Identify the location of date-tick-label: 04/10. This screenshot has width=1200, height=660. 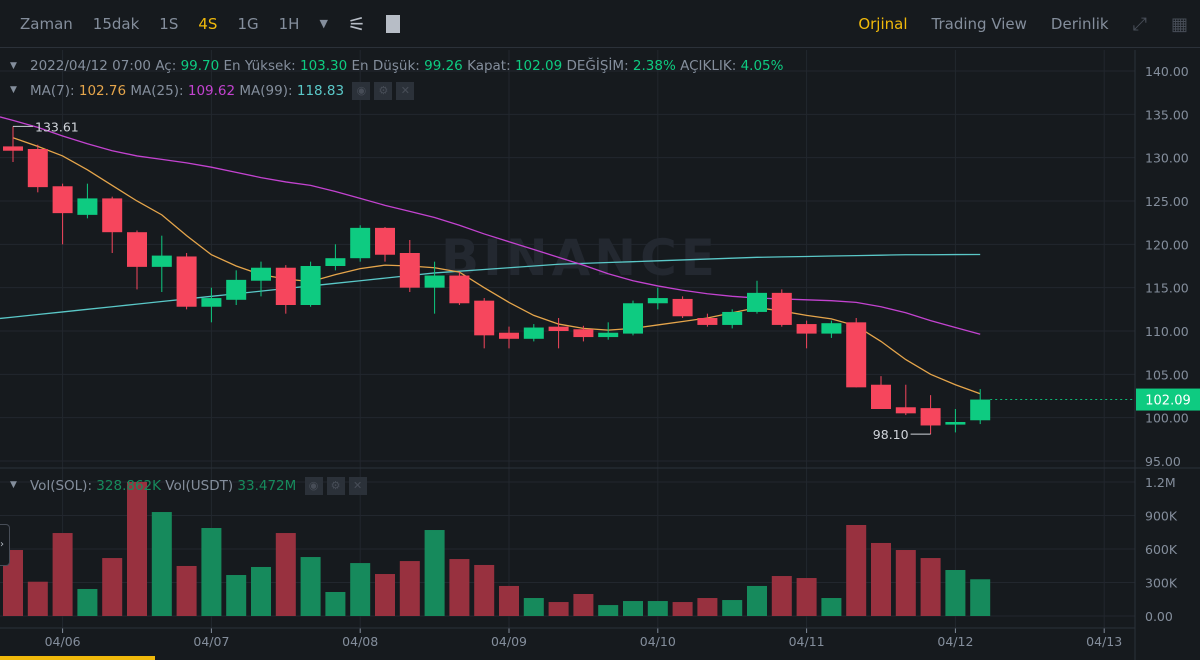
(658, 641).